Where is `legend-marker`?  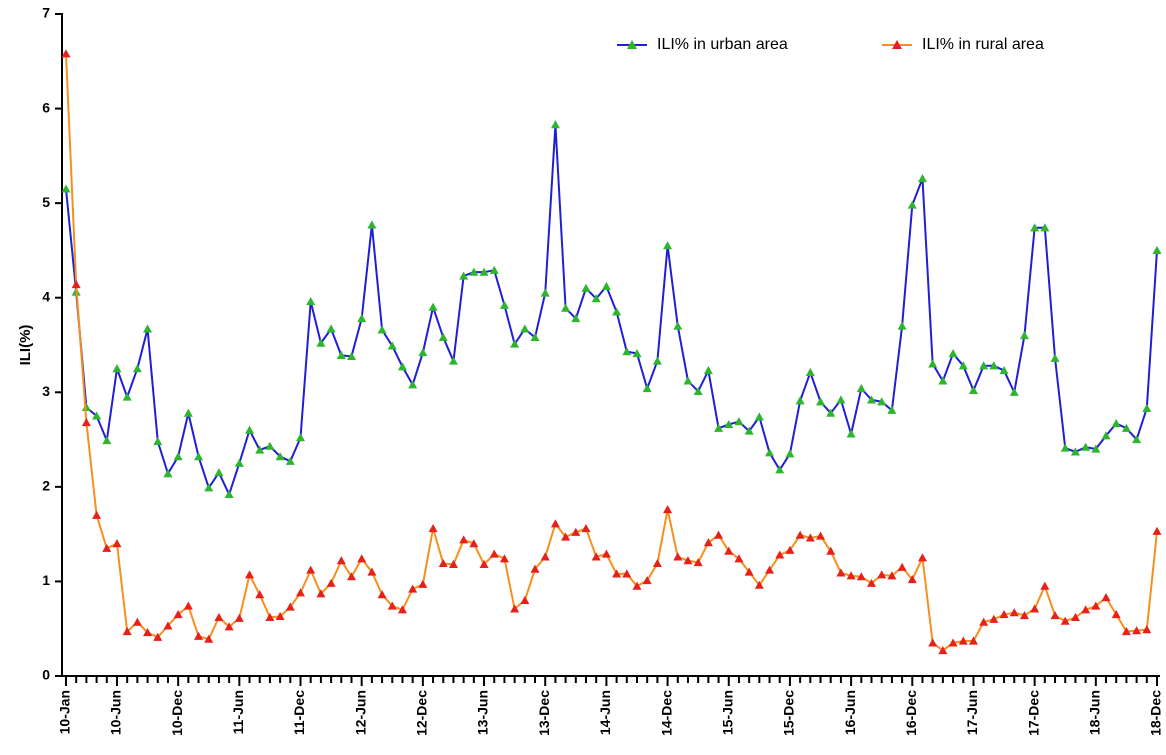
legend-marker is located at coordinates (897, 44).